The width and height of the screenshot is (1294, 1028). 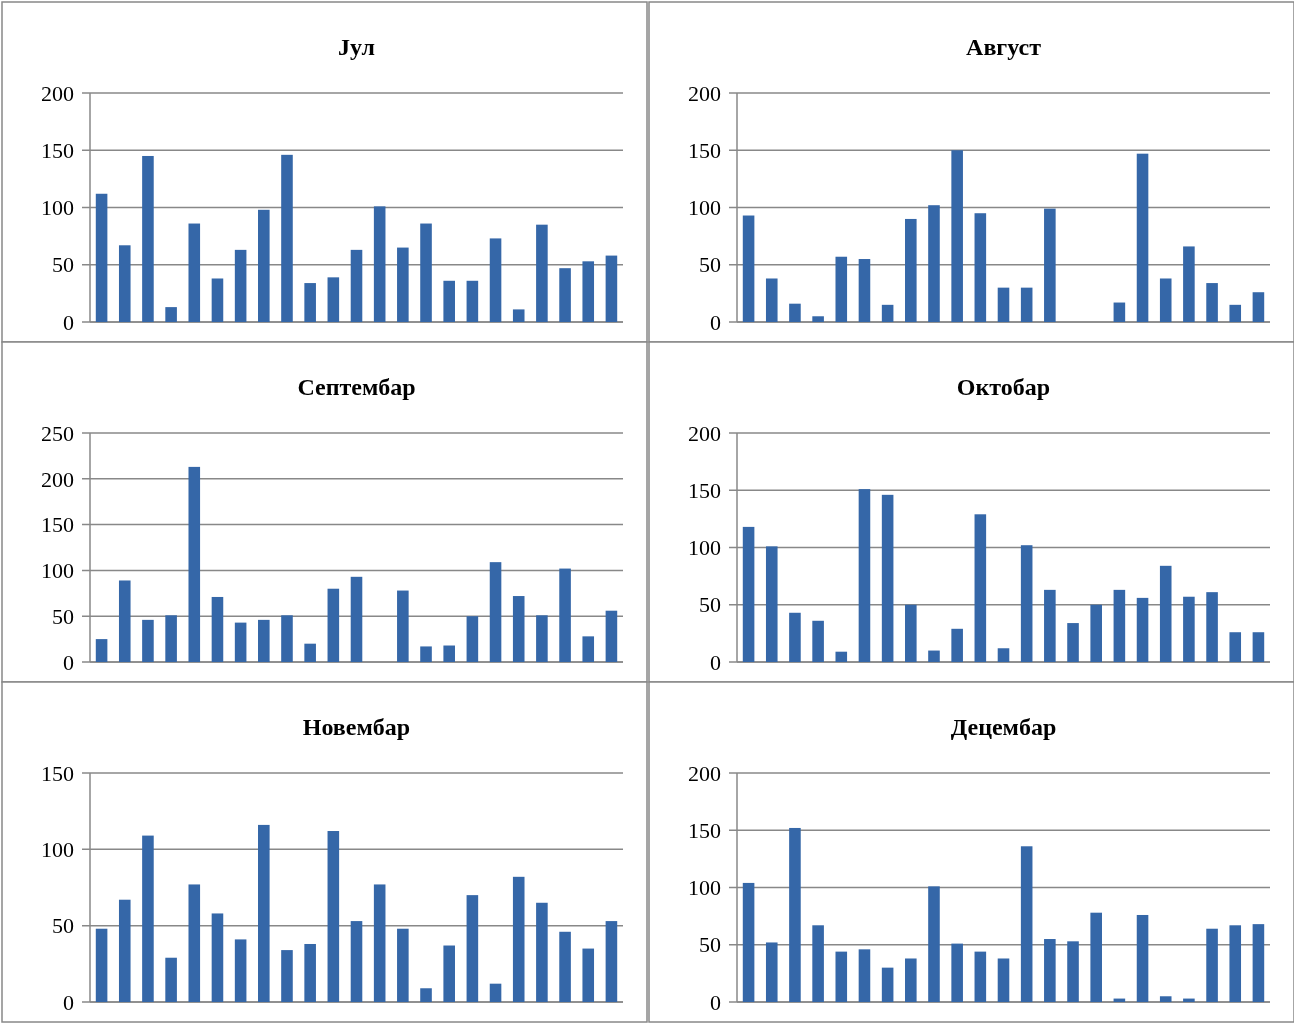 What do you see at coordinates (1003, 727) in the screenshot?
I see `chart-title: Децембар` at bounding box center [1003, 727].